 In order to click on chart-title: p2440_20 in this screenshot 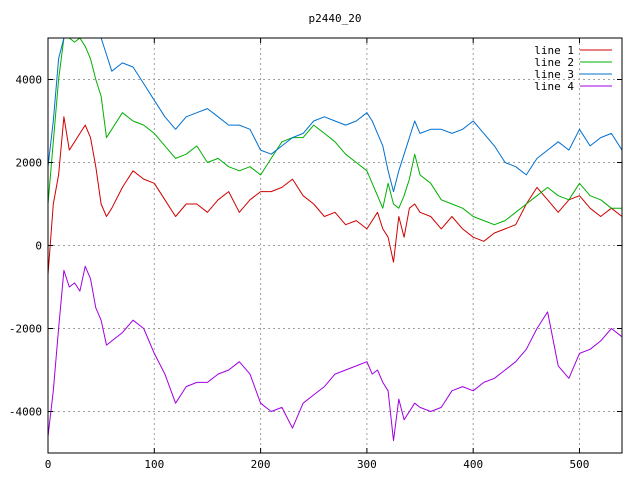, I will do `click(335, 18)`.